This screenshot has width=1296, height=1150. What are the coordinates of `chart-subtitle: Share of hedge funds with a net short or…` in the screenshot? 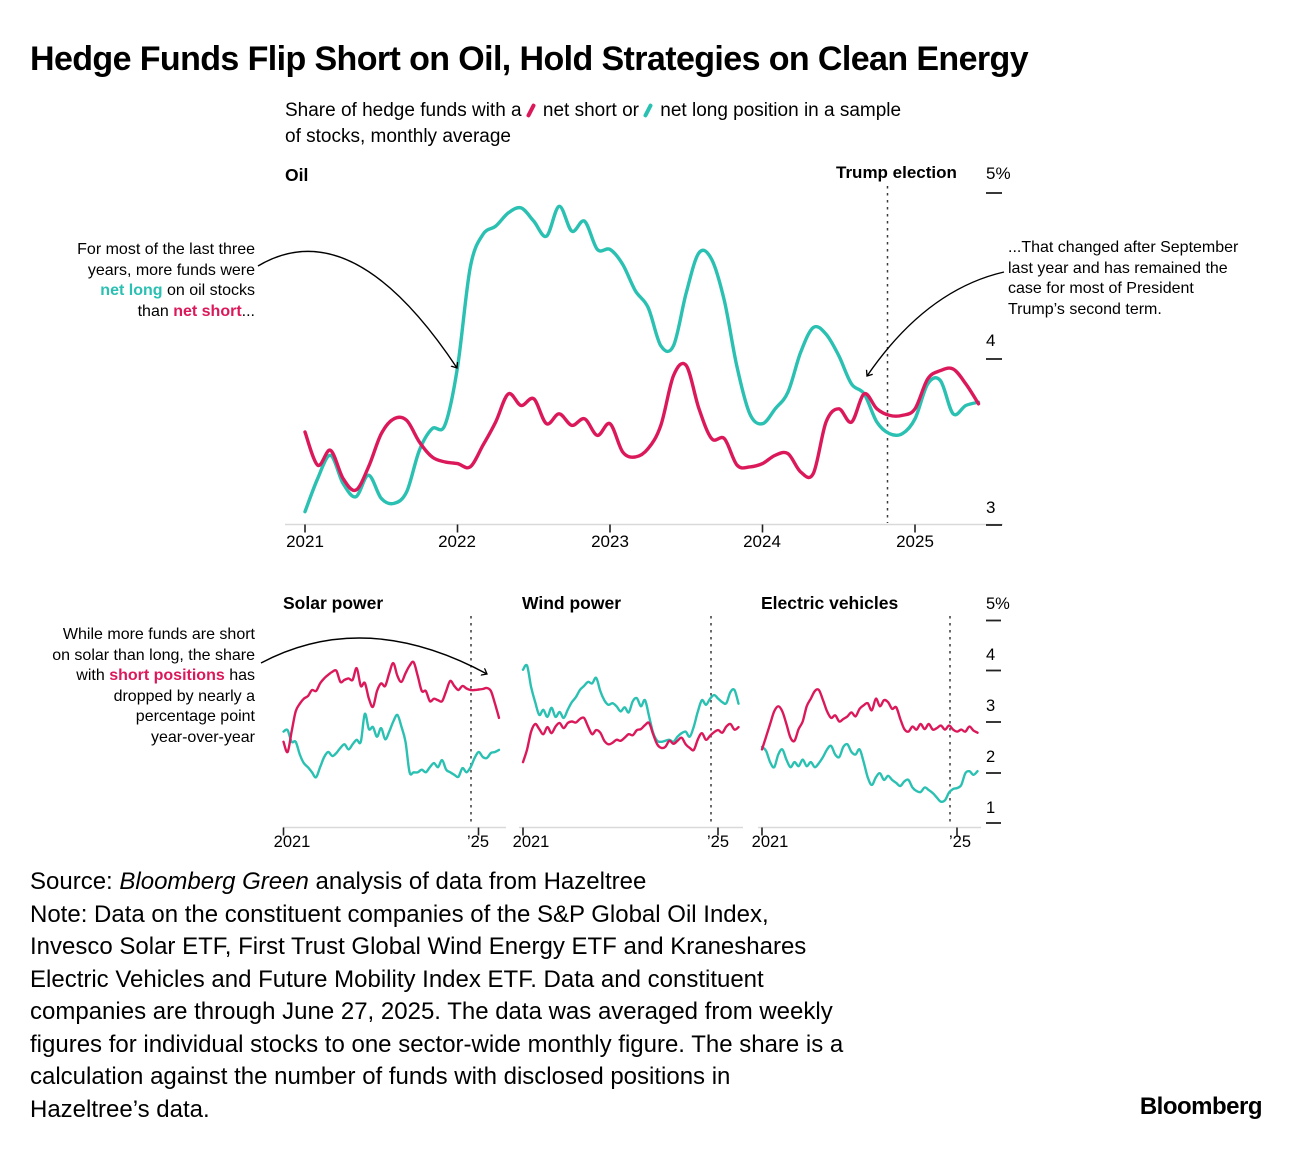 It's located at (593, 123).